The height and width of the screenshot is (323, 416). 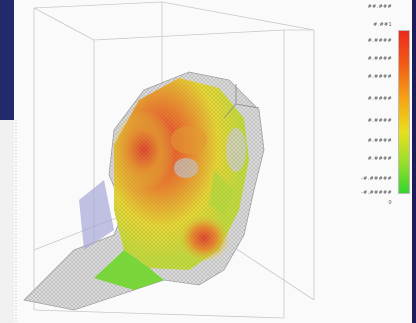 I want to click on legend-label: #.##1, so click(x=382, y=25).